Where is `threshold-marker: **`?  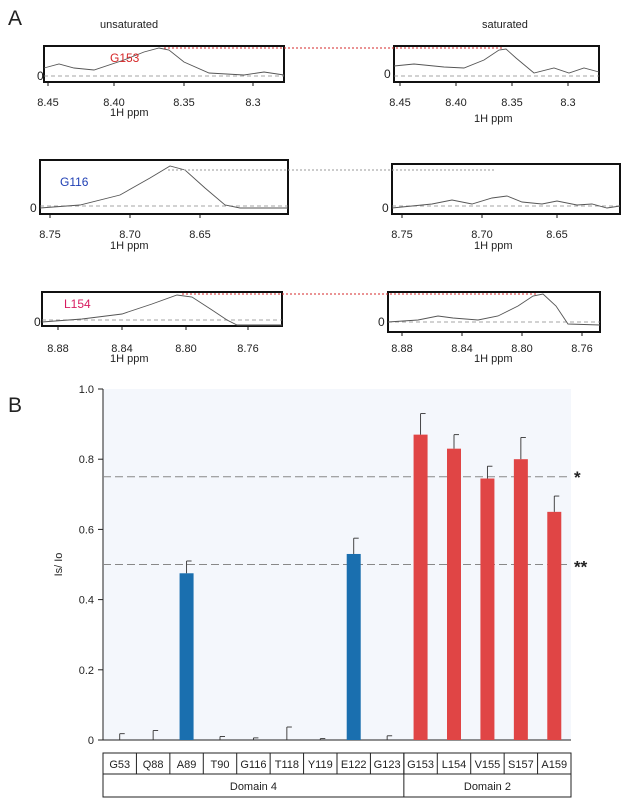 threshold-marker: ** is located at coordinates (581, 567).